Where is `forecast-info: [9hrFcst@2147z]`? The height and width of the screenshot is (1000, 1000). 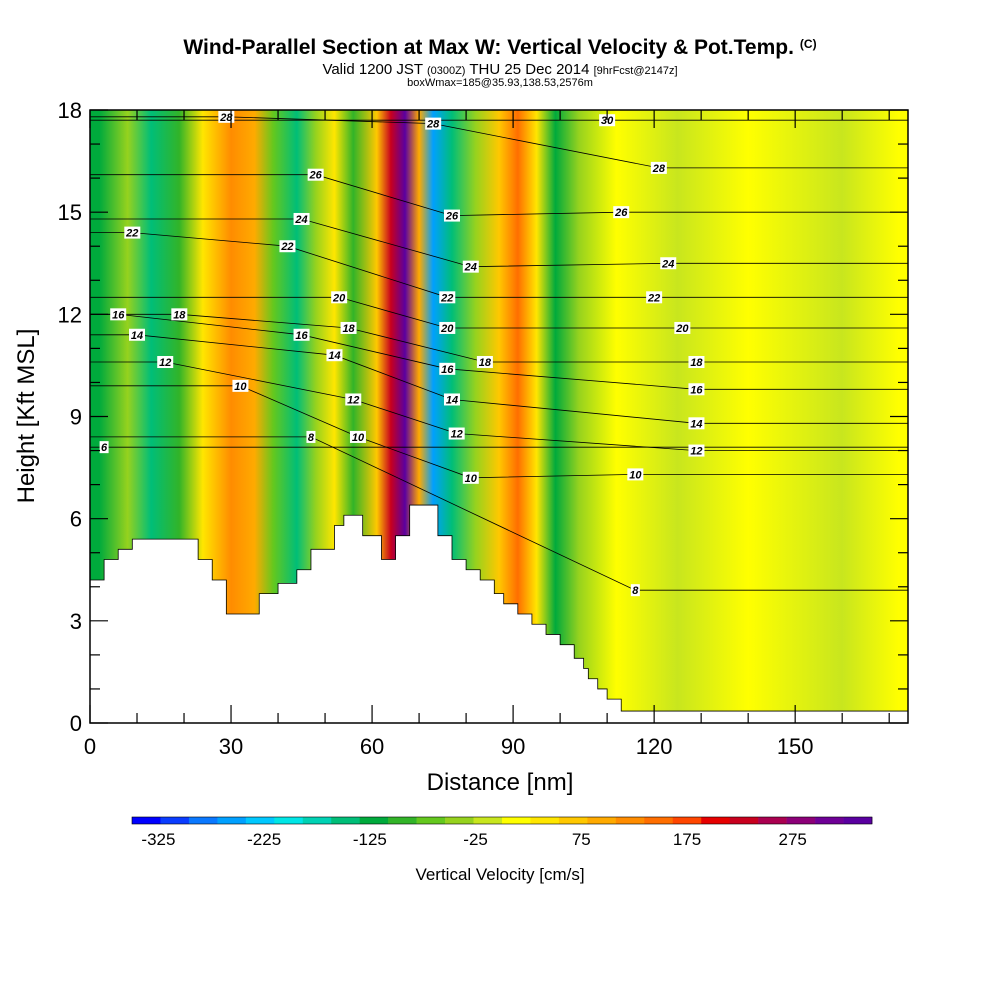 forecast-info: [9hrFcst@2147z] is located at coordinates (635, 71).